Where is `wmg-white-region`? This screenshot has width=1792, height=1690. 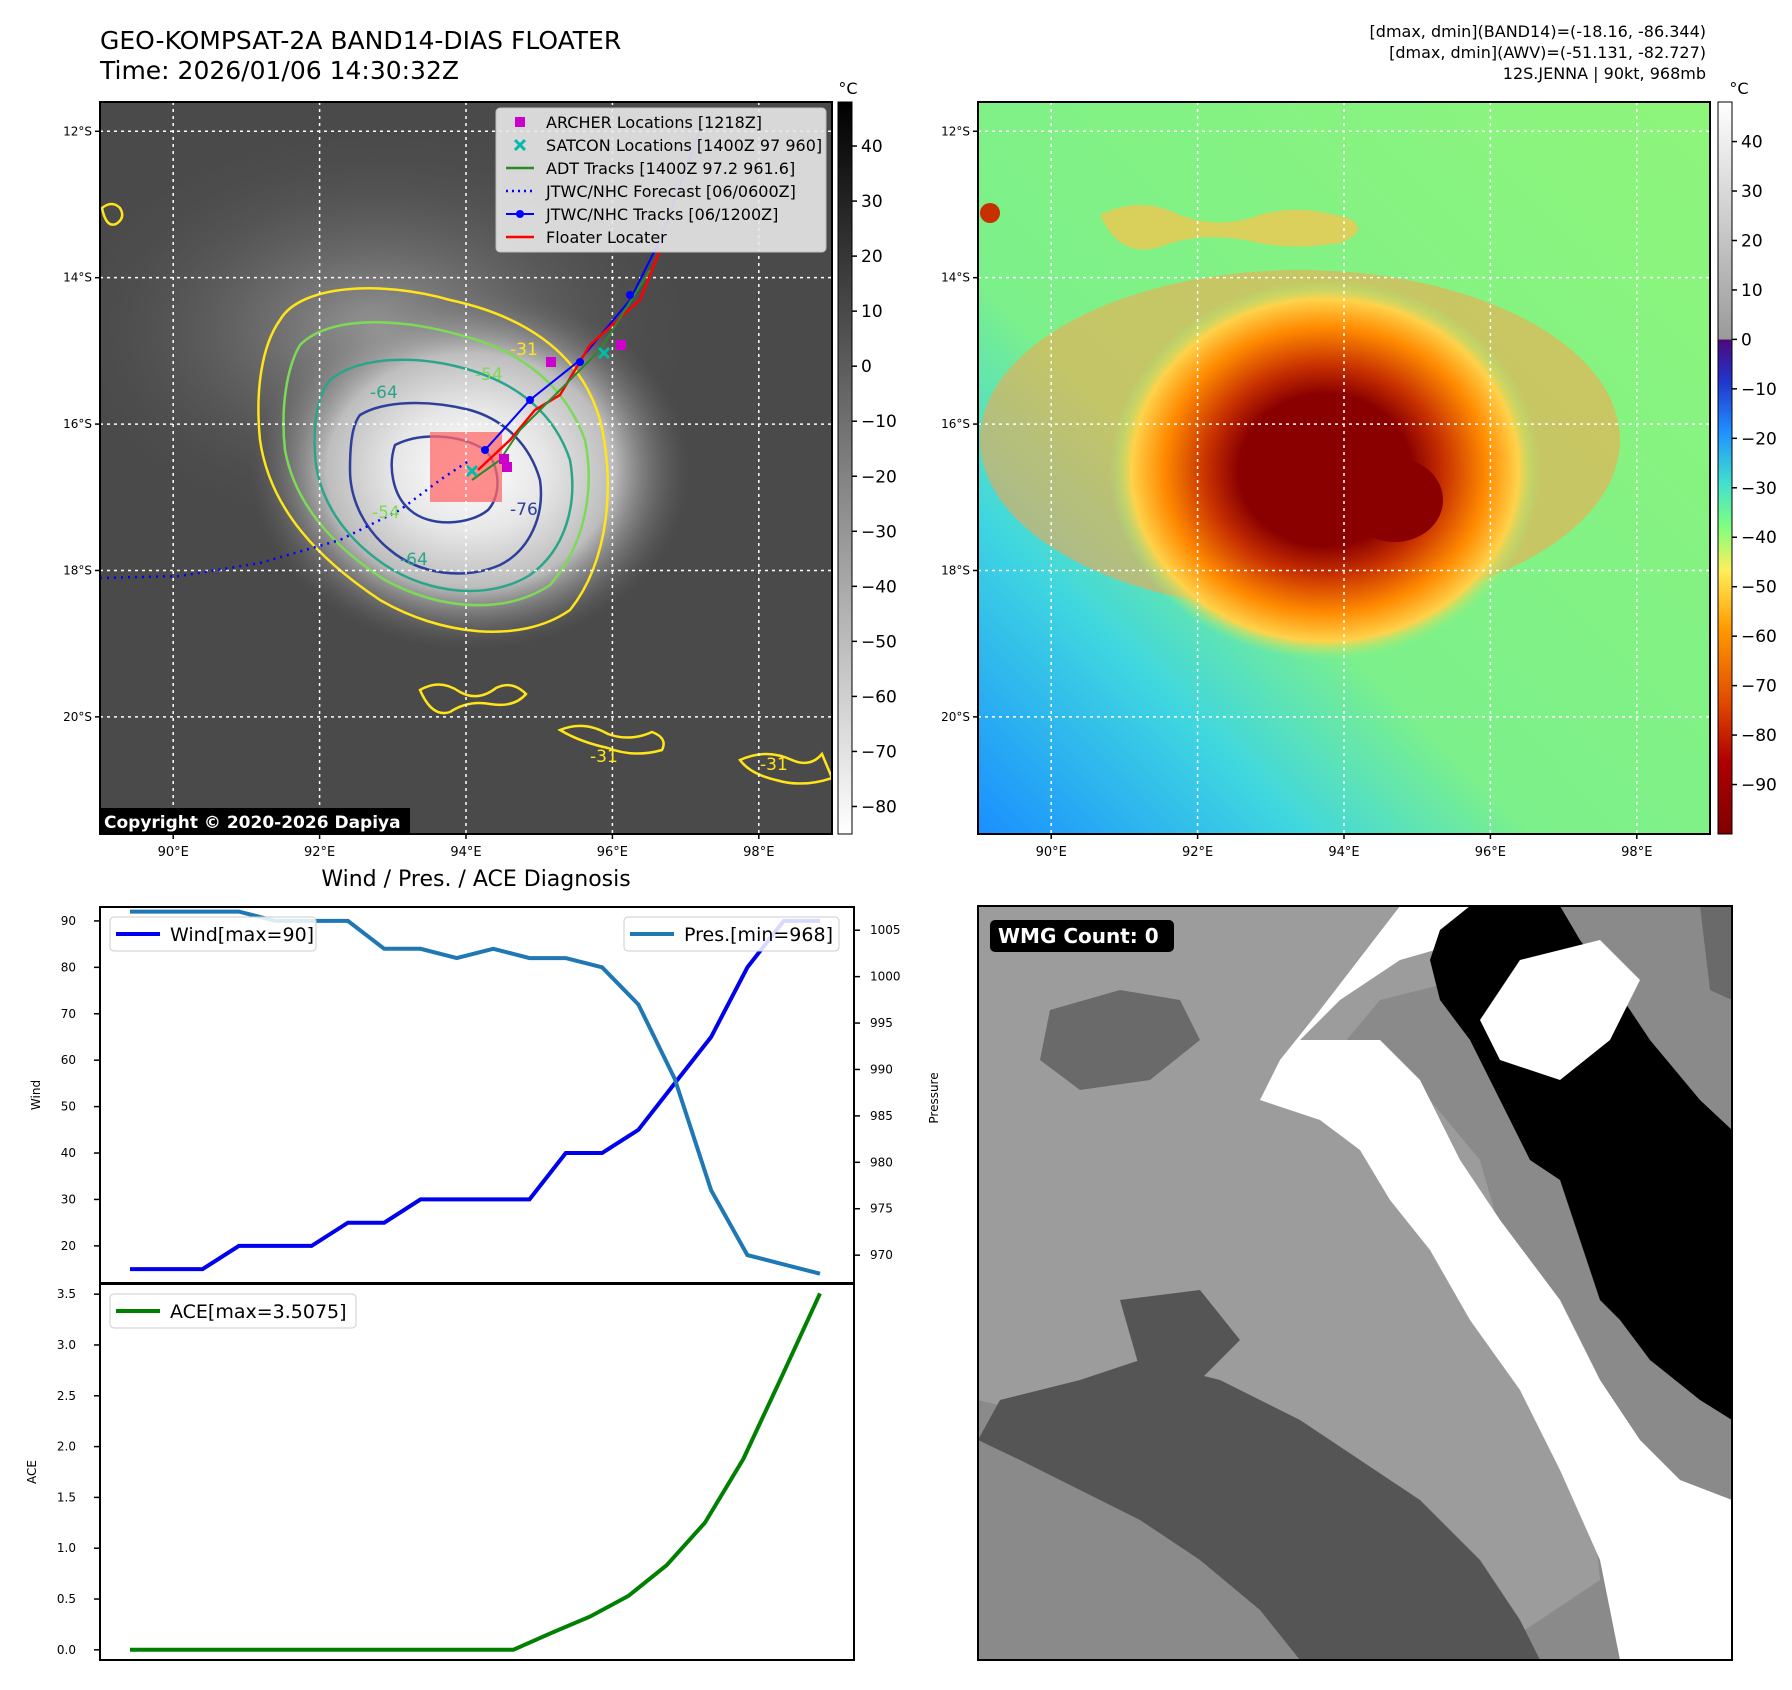 wmg-white-region is located at coordinates (1496, 1283).